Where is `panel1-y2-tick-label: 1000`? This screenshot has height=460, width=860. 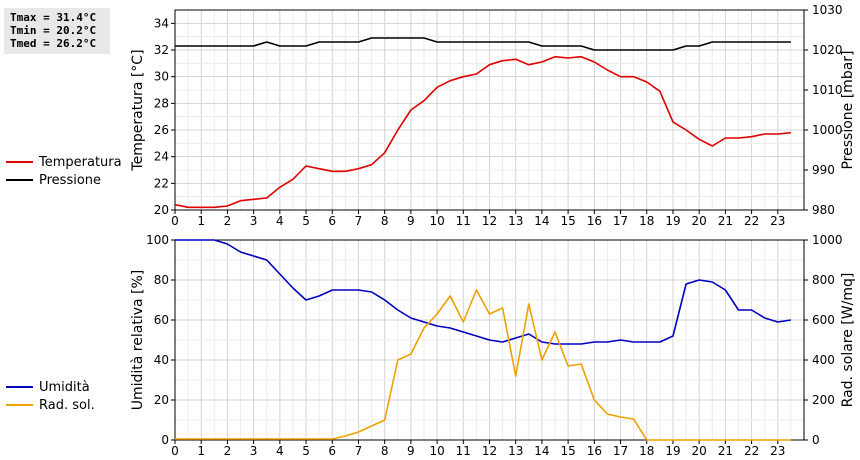
panel1-y2-tick-label: 1000 is located at coordinates (827, 130).